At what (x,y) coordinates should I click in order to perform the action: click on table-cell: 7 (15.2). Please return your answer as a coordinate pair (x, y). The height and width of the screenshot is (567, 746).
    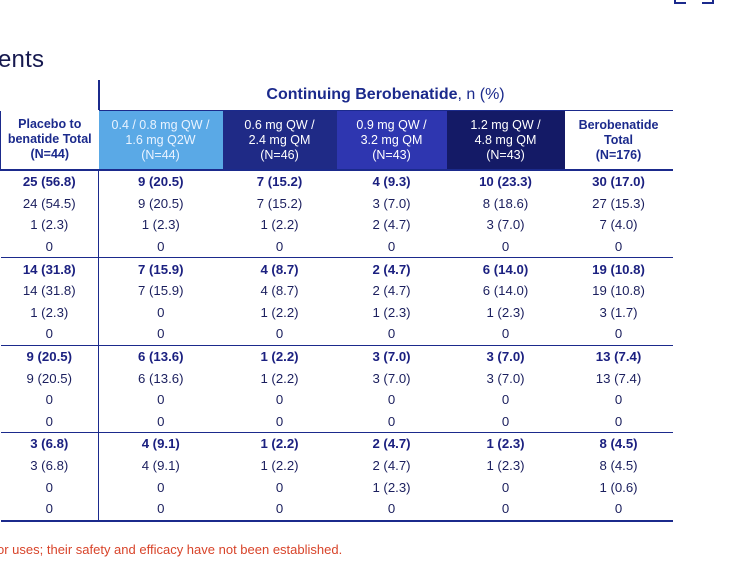
    Looking at the image, I should click on (279, 181).